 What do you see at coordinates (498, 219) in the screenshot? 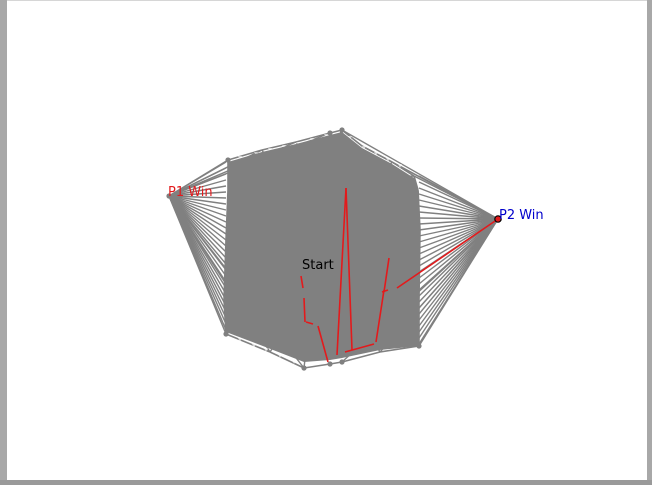
I see `p2-win-node` at bounding box center [498, 219].